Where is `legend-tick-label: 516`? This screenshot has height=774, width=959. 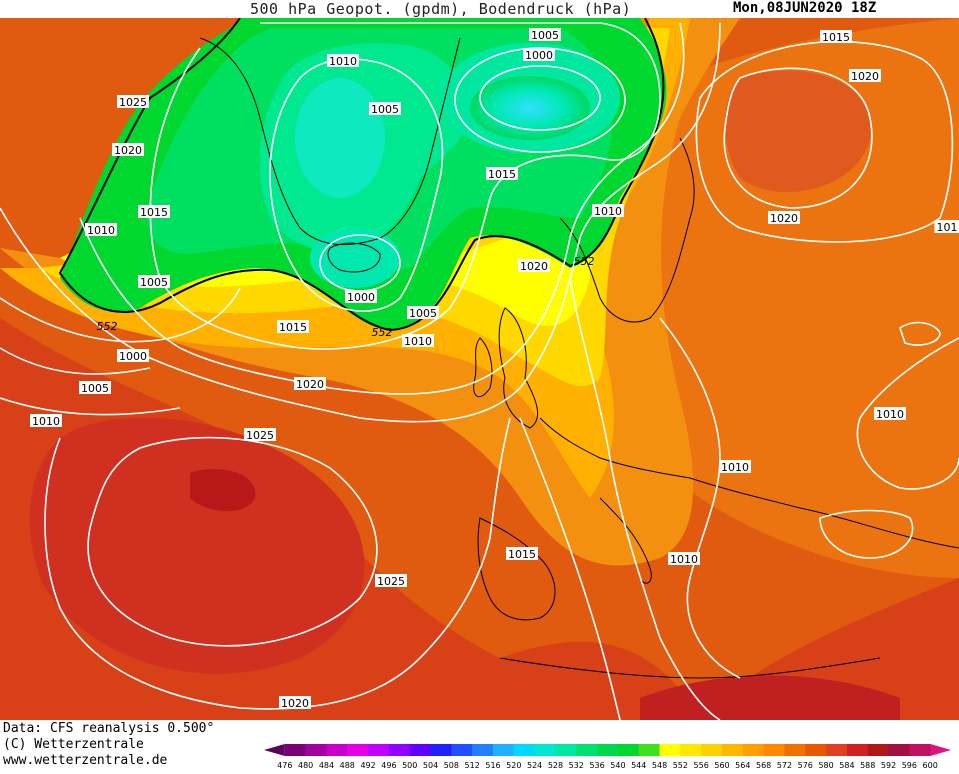 legend-tick-label: 516 is located at coordinates (492, 765).